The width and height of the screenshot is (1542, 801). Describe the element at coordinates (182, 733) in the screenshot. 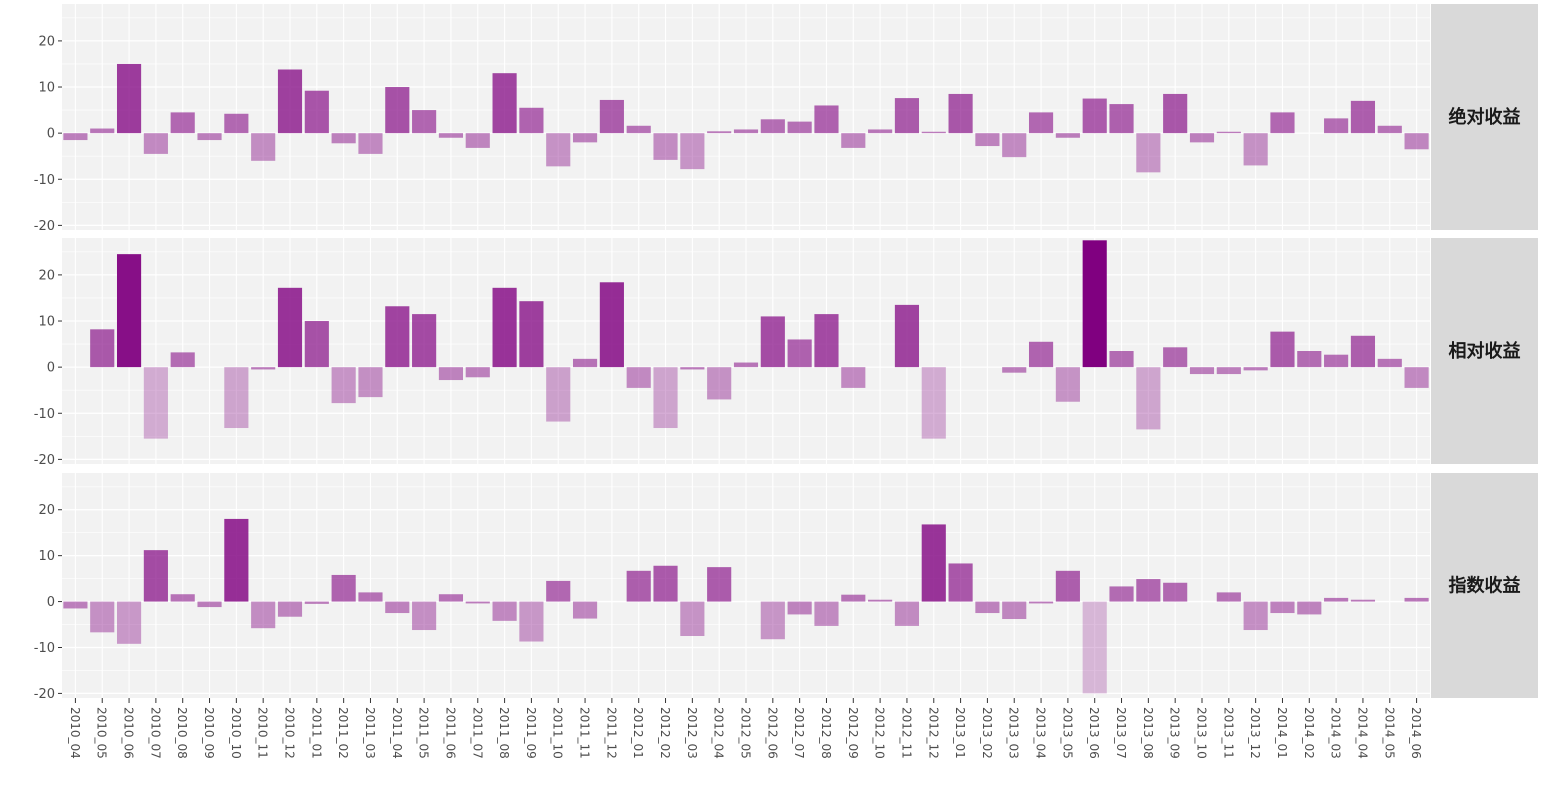

I see `x-tick-label: 2010_08` at that location.